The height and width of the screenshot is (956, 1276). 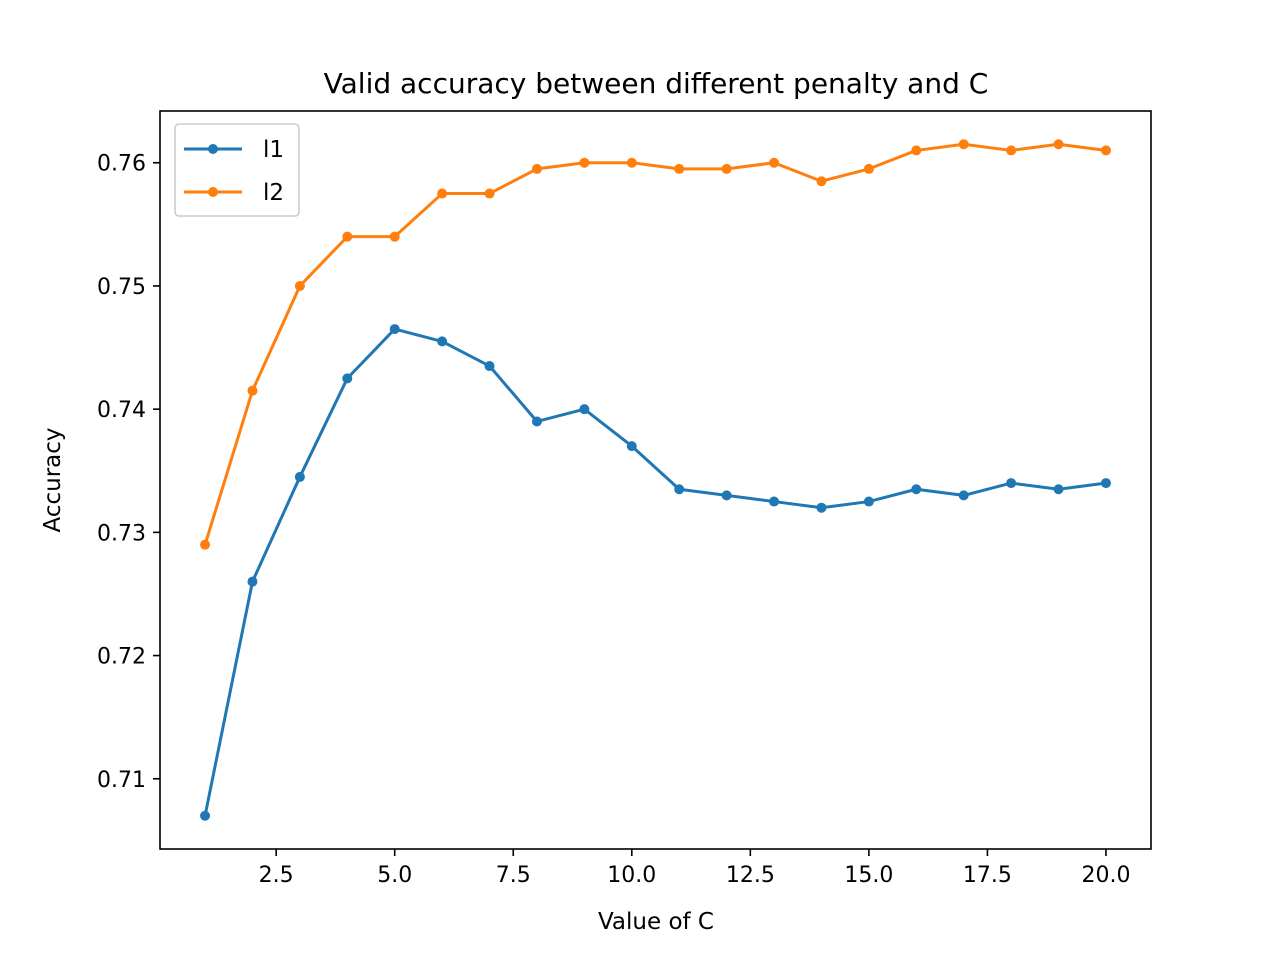 What do you see at coordinates (276, 875) in the screenshot?
I see `x-tick-label: 2.5` at bounding box center [276, 875].